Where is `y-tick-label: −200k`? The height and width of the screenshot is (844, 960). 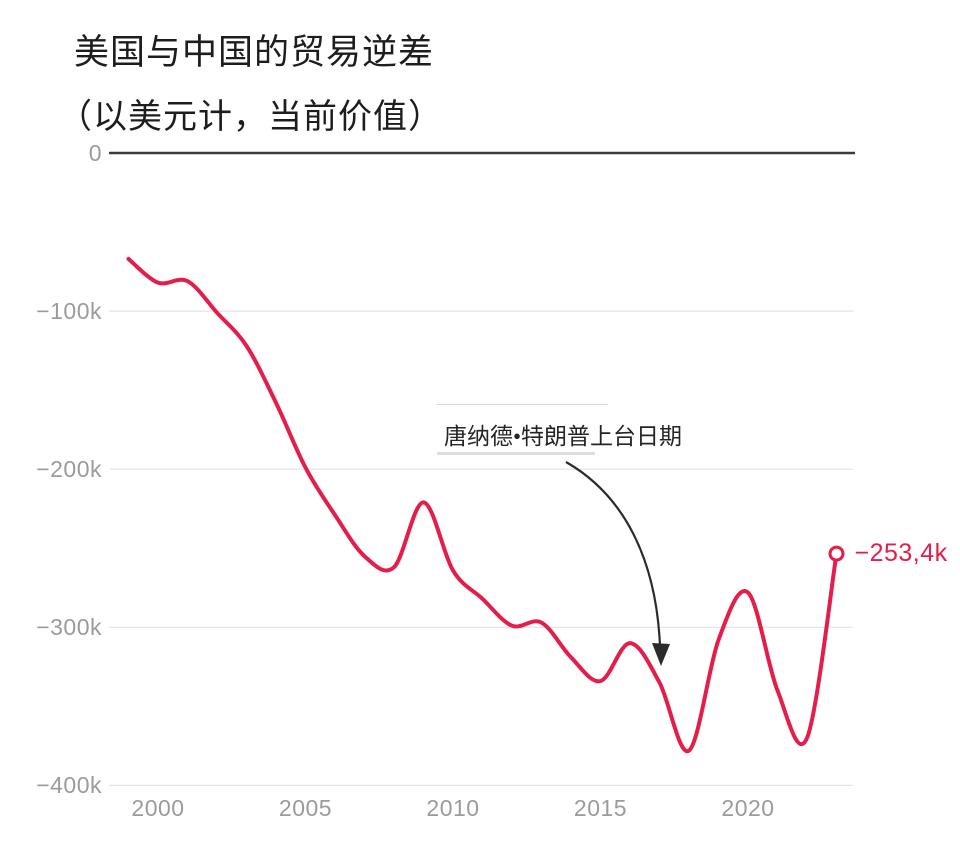 y-tick-label: −200k is located at coordinates (69, 469).